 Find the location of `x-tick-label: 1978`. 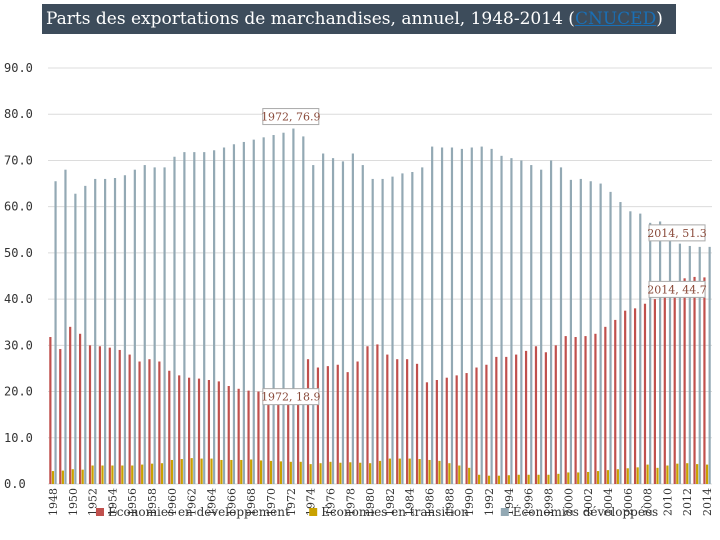

x-tick-label: 1978 is located at coordinates (350, 502).